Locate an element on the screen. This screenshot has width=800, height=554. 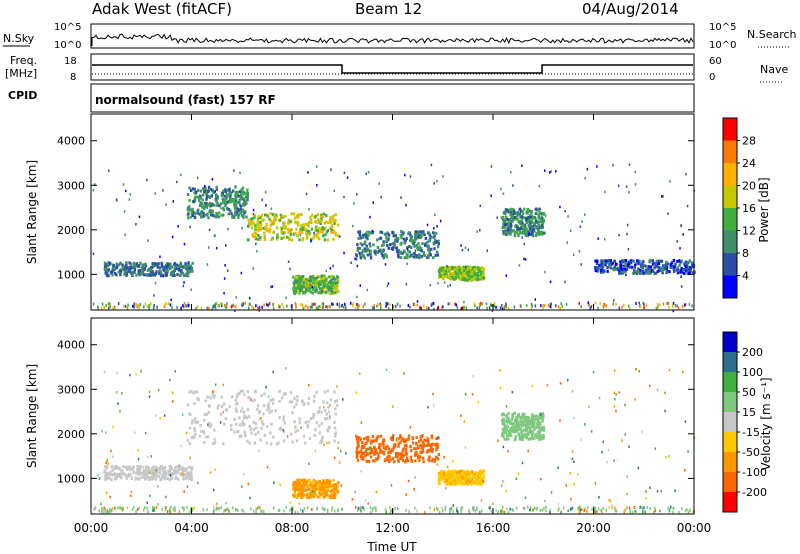
colorbar-segment is located at coordinates (730, 264).